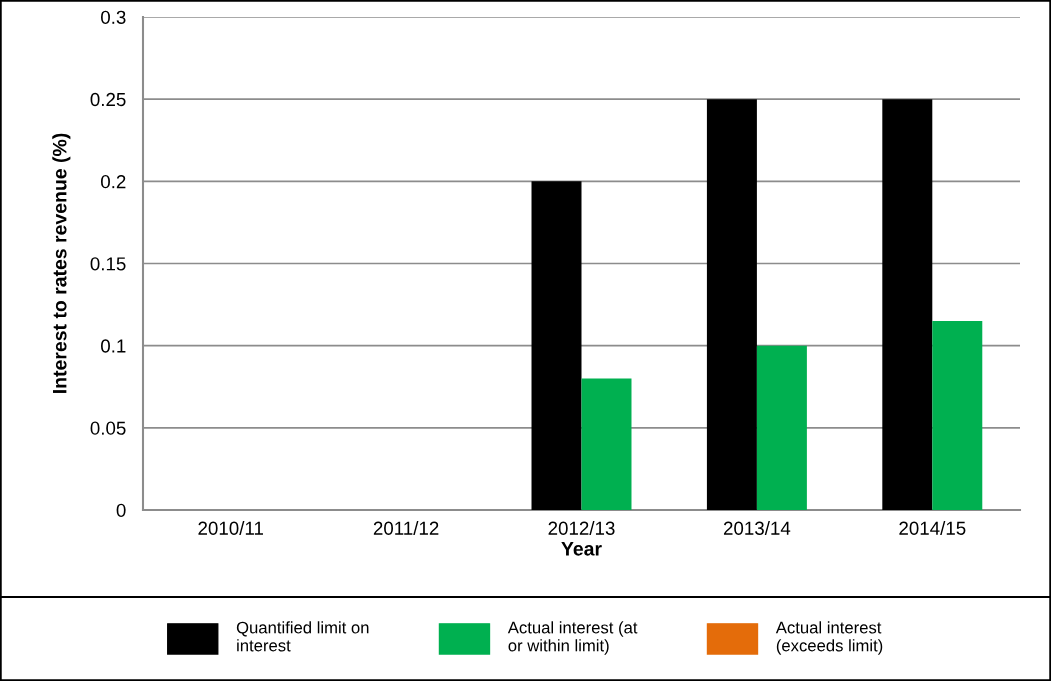  I want to click on y-tick-label: 0.05, so click(108, 428).